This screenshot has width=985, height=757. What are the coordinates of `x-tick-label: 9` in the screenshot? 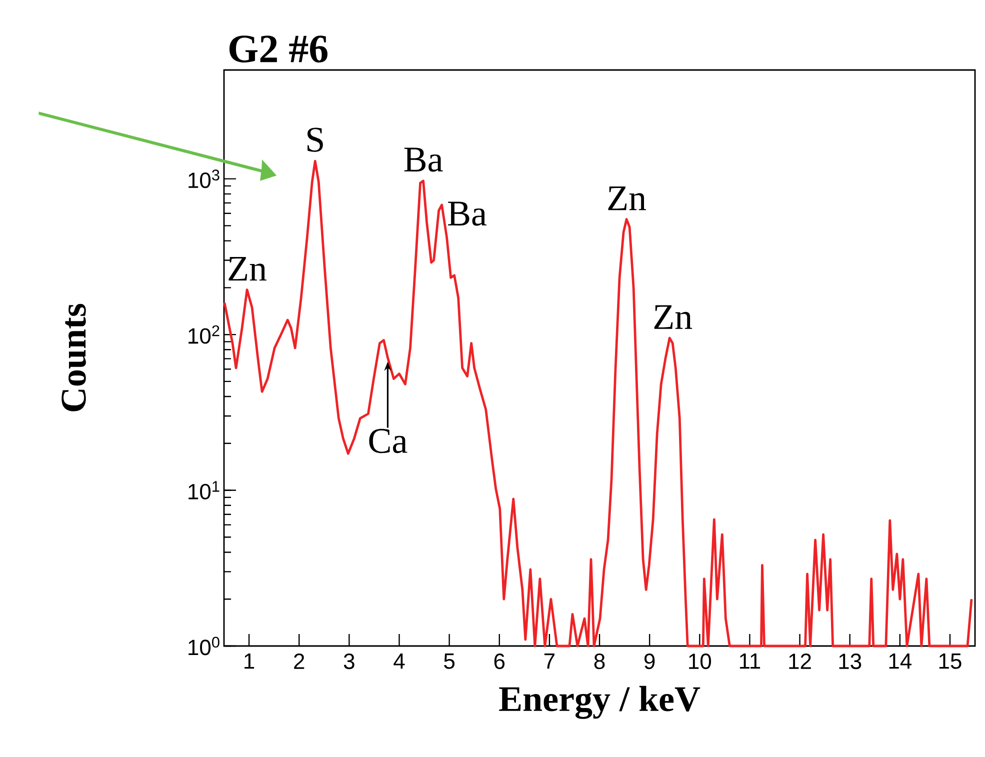 It's located at (649, 662).